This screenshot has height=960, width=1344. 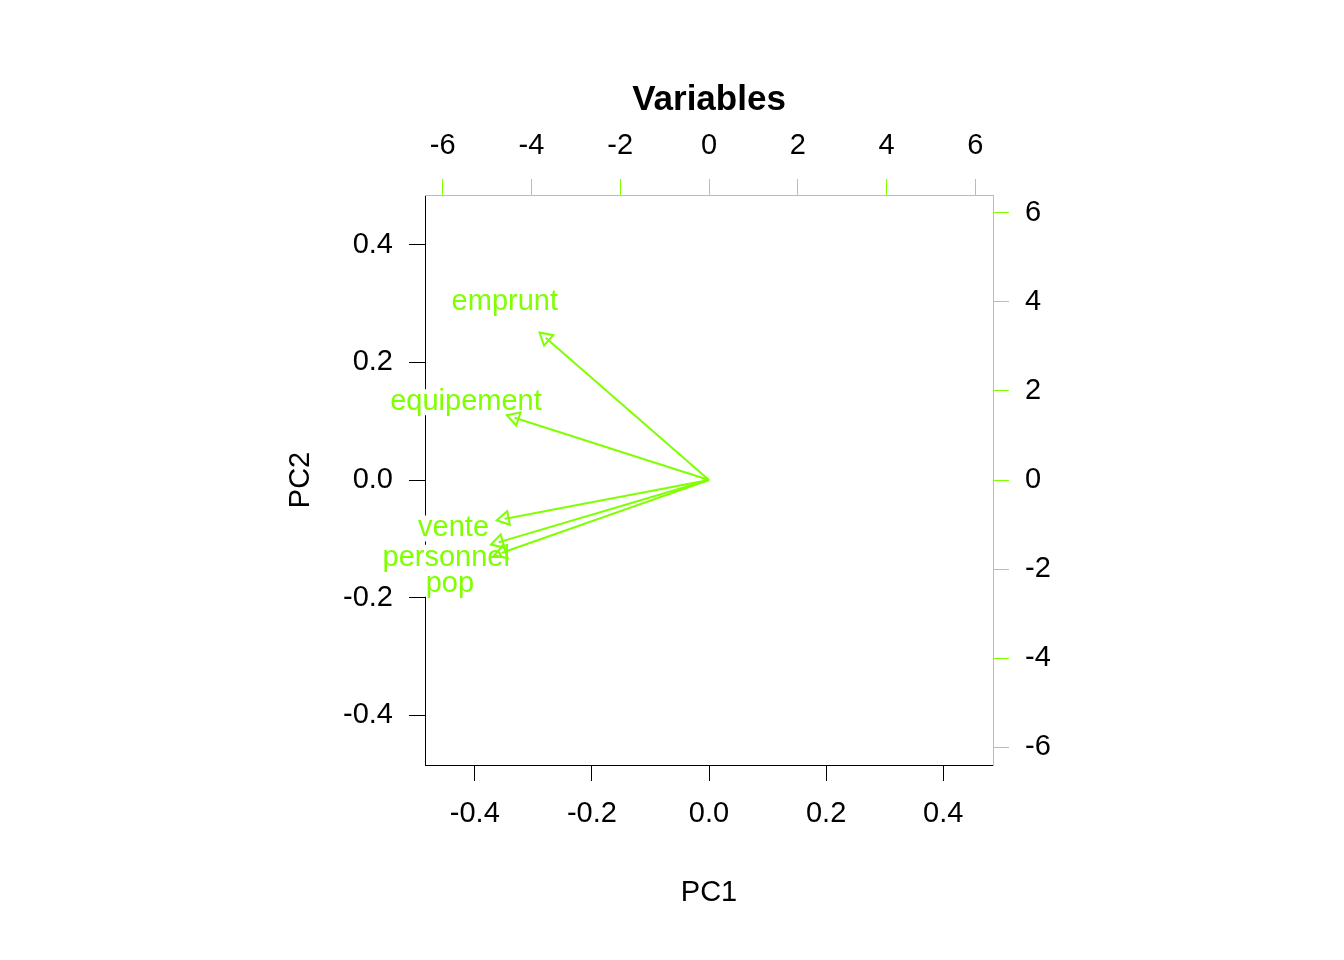 What do you see at coordinates (372, 242) in the screenshot?
I see `y-tick-label: 0.4` at bounding box center [372, 242].